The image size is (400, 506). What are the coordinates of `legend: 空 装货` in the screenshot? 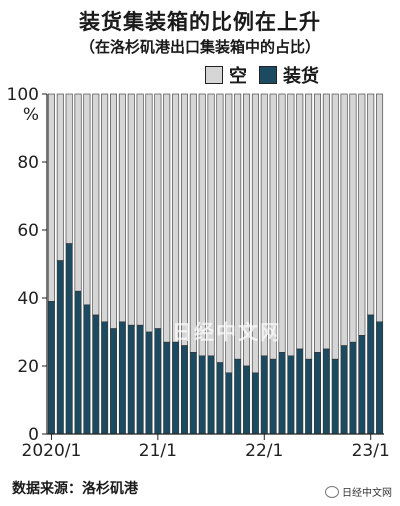 It's located at (268, 75).